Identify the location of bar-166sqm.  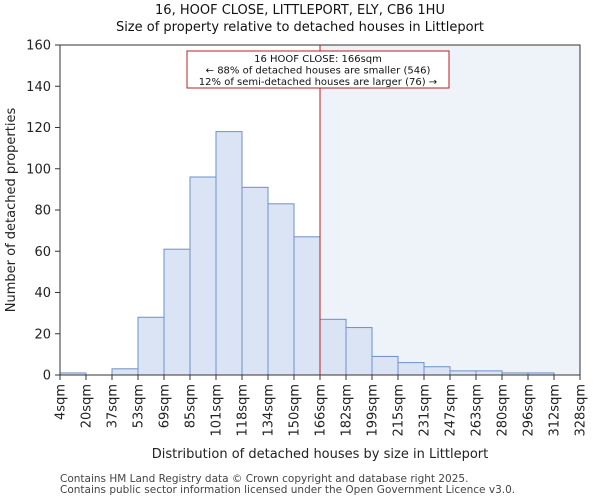
(333, 347).